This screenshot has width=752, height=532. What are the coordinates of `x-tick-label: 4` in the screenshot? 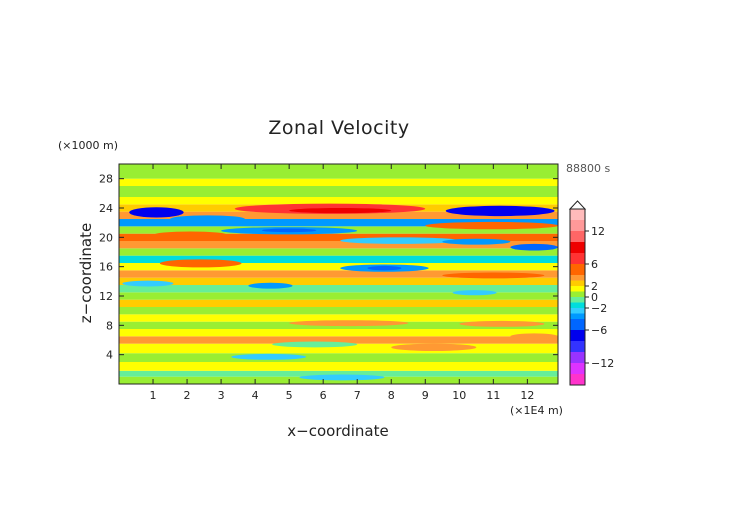 It's located at (255, 395).